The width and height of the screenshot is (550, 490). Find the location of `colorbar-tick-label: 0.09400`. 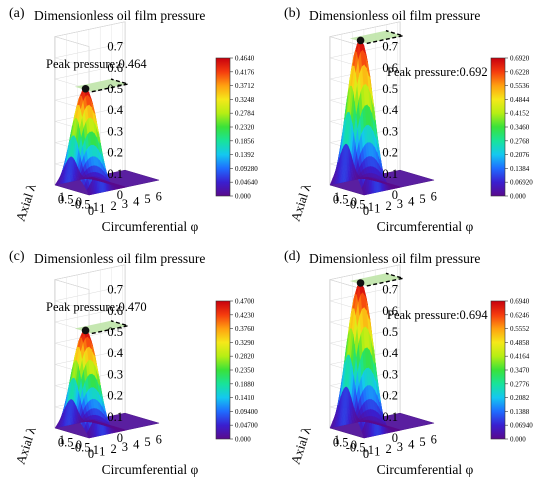

colorbar-tick-label: 0.09400 is located at coordinates (246, 412).